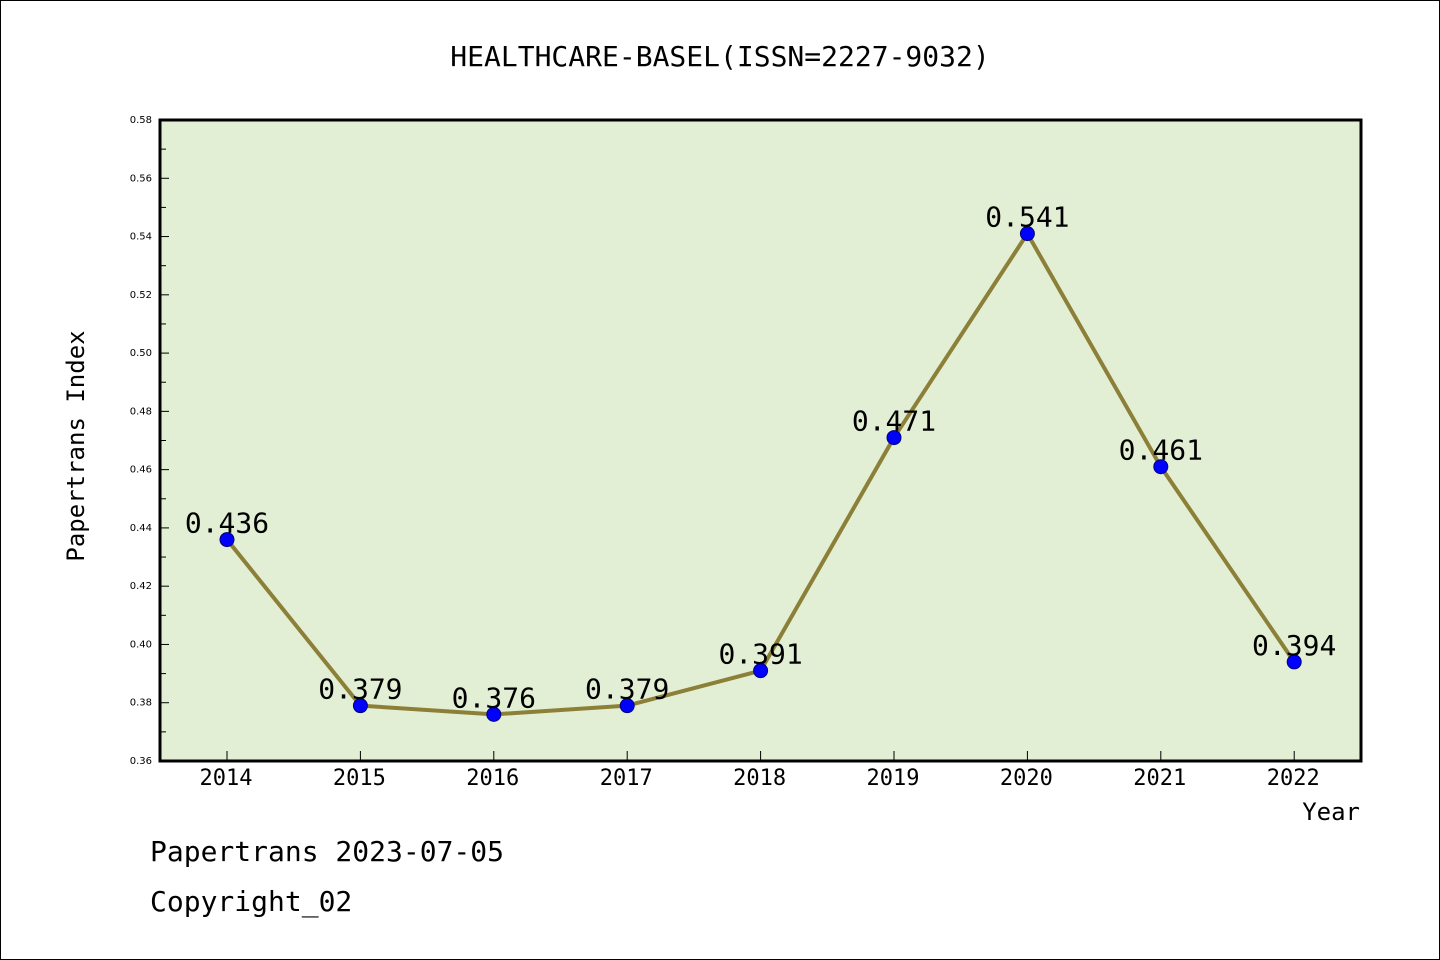 The image size is (1440, 960). Describe the element at coordinates (76, 445) in the screenshot. I see `y-axis-label: Papertrans Index` at that location.